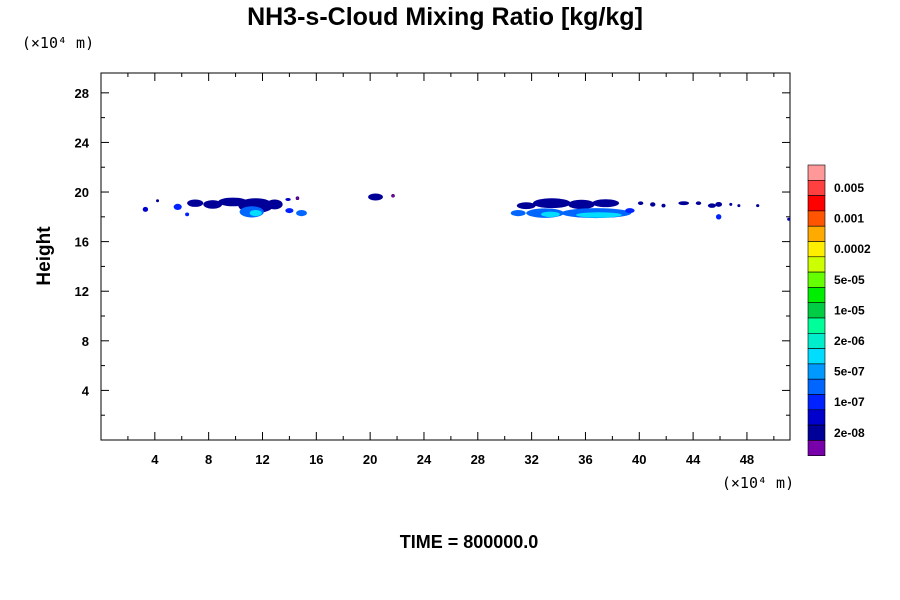  I want to click on x-tick-label: 48, so click(747, 459).